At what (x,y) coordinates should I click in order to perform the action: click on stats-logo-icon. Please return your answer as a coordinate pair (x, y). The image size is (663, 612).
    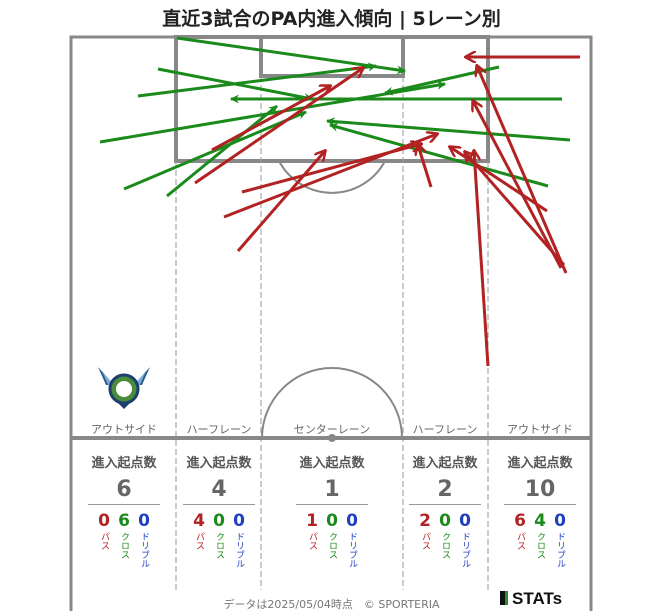
    Looking at the image, I should click on (504, 598).